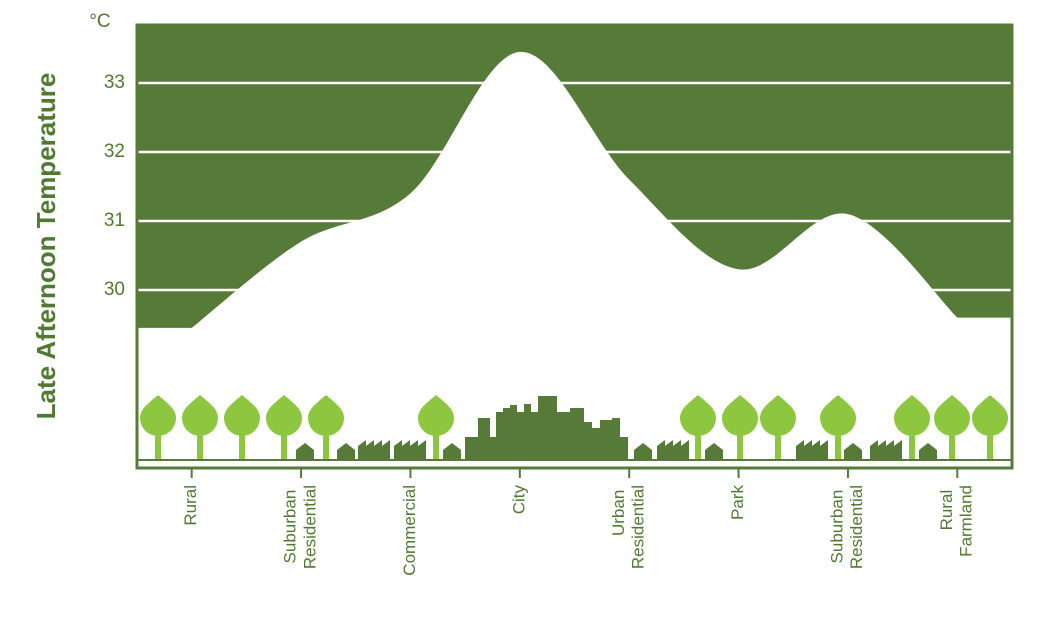  What do you see at coordinates (114, 82) in the screenshot?
I see `y-tick-label: 33` at bounding box center [114, 82].